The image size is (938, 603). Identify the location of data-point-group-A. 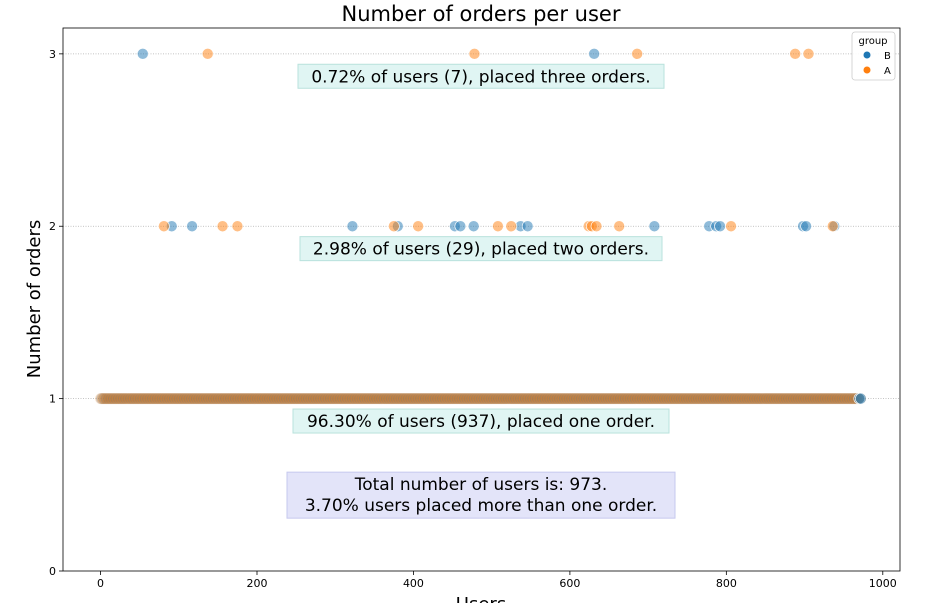
(207, 54).